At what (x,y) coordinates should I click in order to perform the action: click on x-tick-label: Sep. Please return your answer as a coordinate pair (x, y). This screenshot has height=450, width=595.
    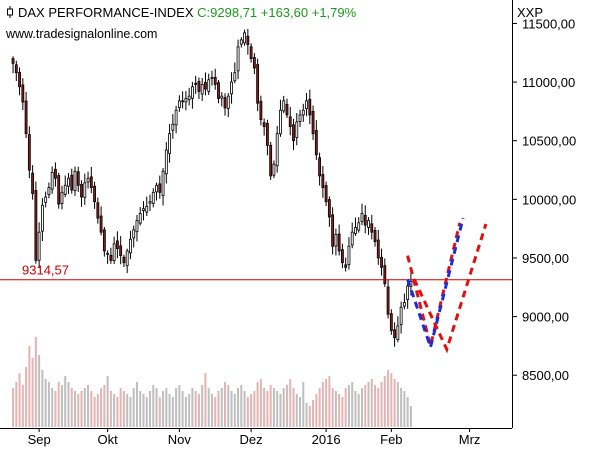
    Looking at the image, I should click on (39, 439).